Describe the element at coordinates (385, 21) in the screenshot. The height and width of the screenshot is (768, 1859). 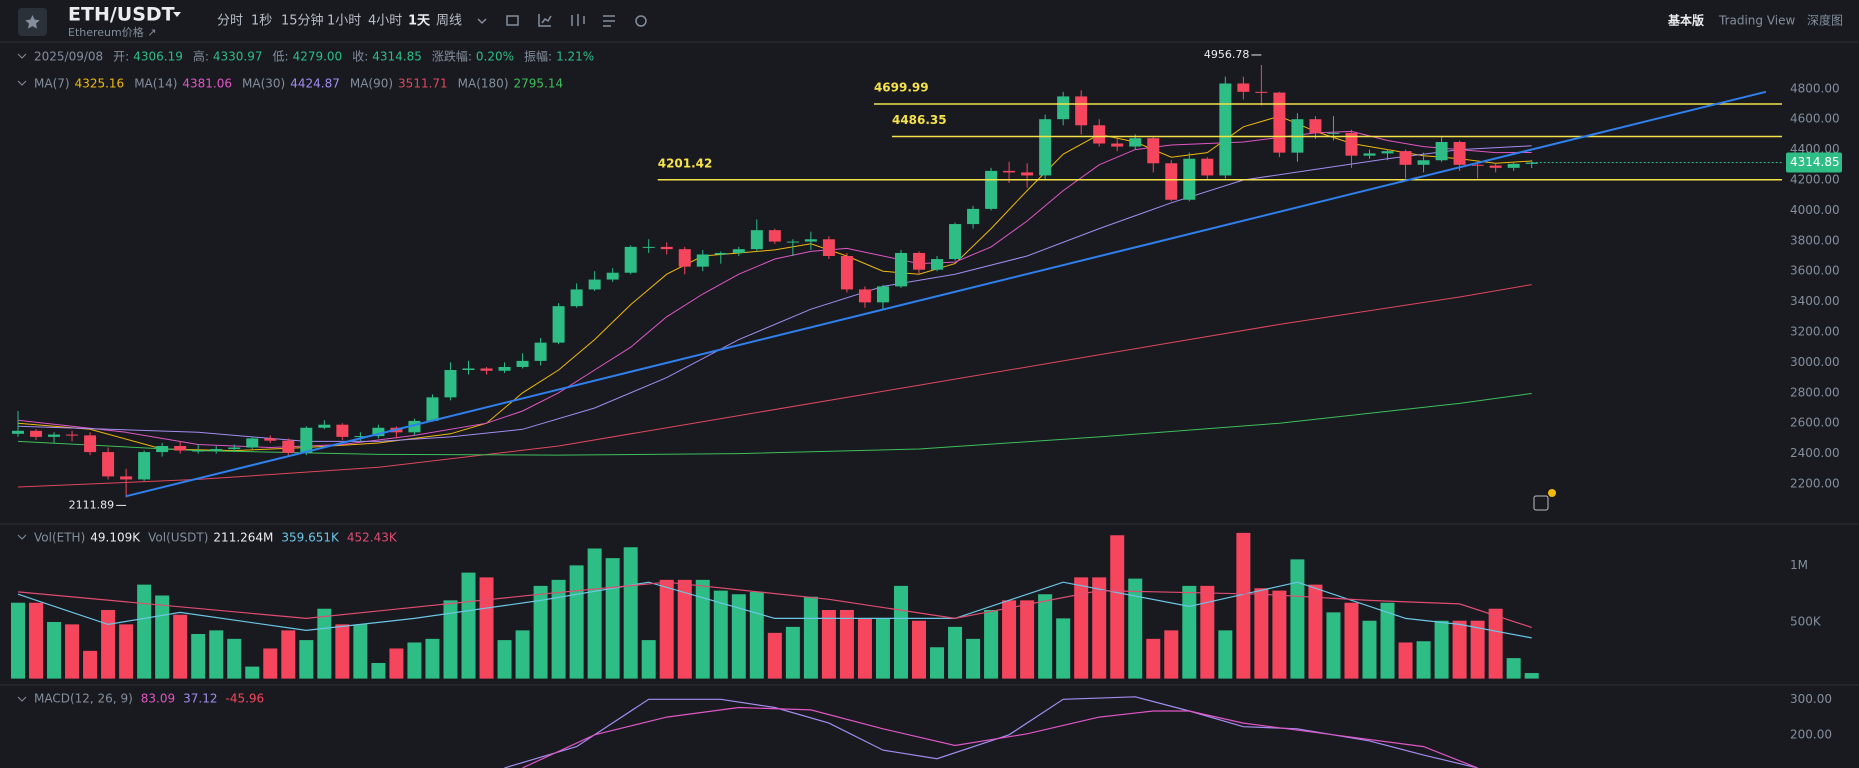
I see `interval-tab: 4小时` at that location.